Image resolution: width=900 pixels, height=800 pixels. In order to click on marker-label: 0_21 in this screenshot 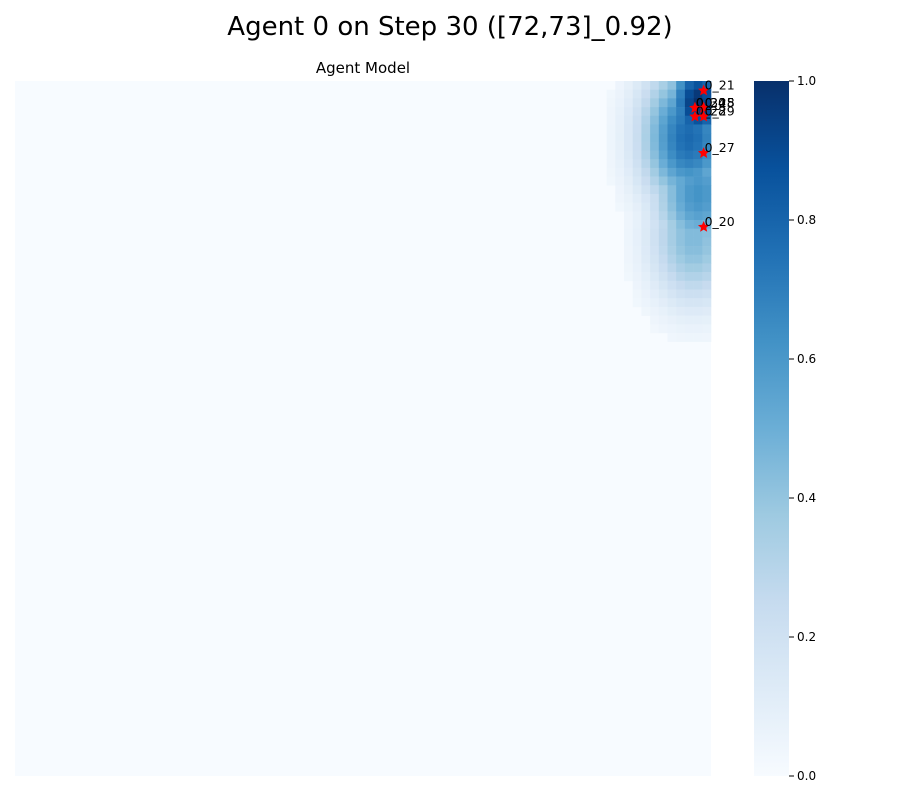, I will do `click(720, 85)`.